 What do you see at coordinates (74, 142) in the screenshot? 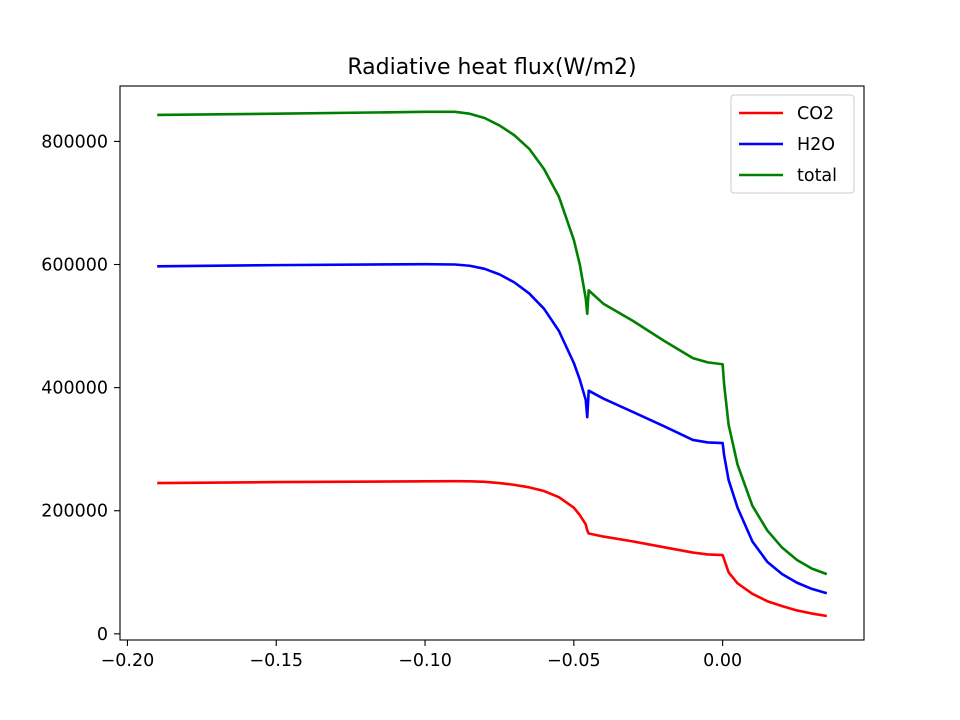
I see `y-tick-label: 800000` at bounding box center [74, 142].